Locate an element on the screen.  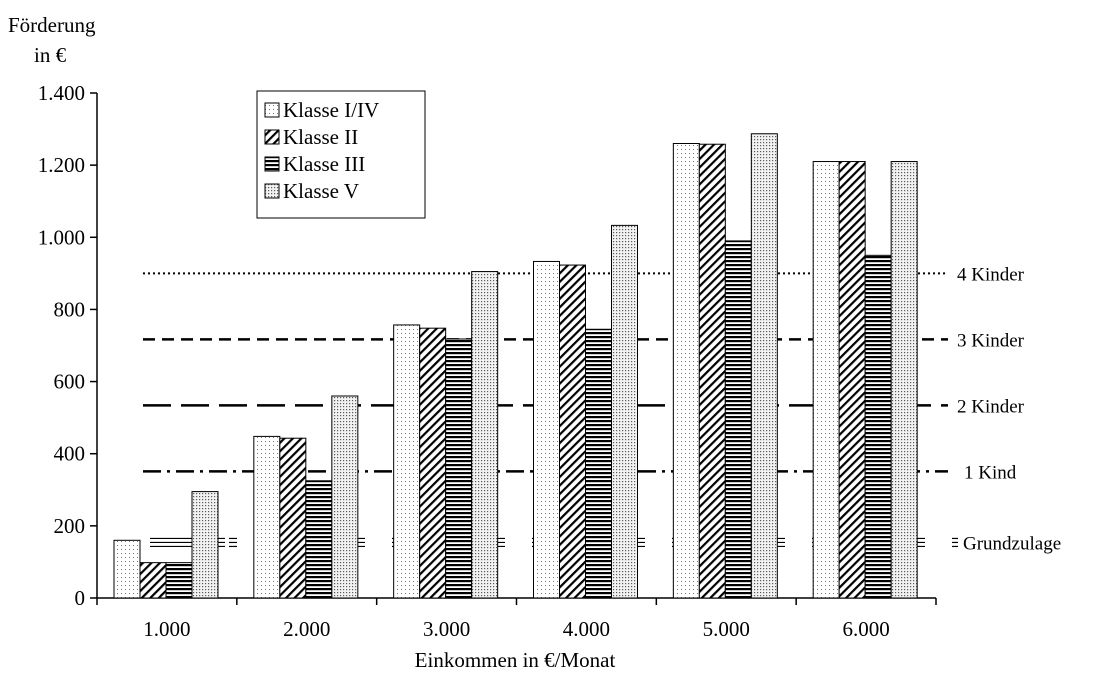
y-tick-label: 1.000 is located at coordinates (61, 237).